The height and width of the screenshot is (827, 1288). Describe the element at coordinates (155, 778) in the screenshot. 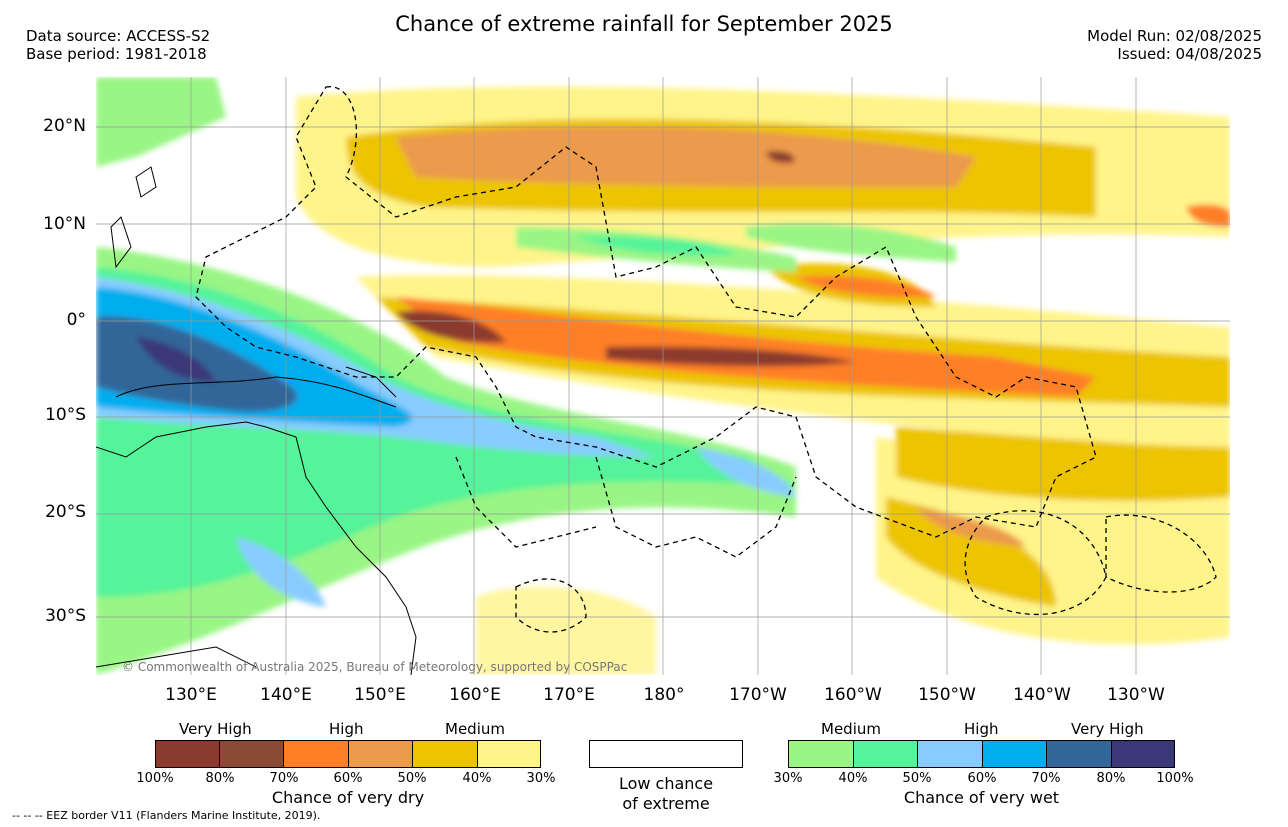

I see `dry-tick: 100%` at that location.